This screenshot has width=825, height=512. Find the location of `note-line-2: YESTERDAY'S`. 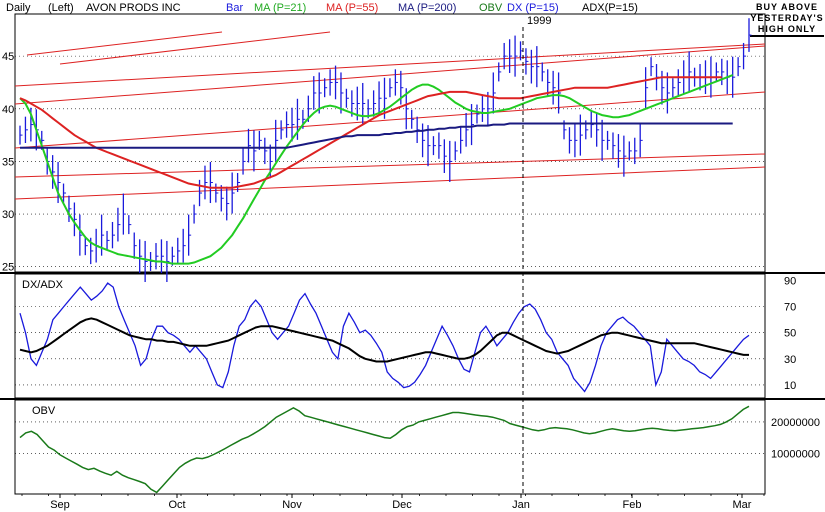

note-line-2: YESTERDAY'S is located at coordinates (786, 18).